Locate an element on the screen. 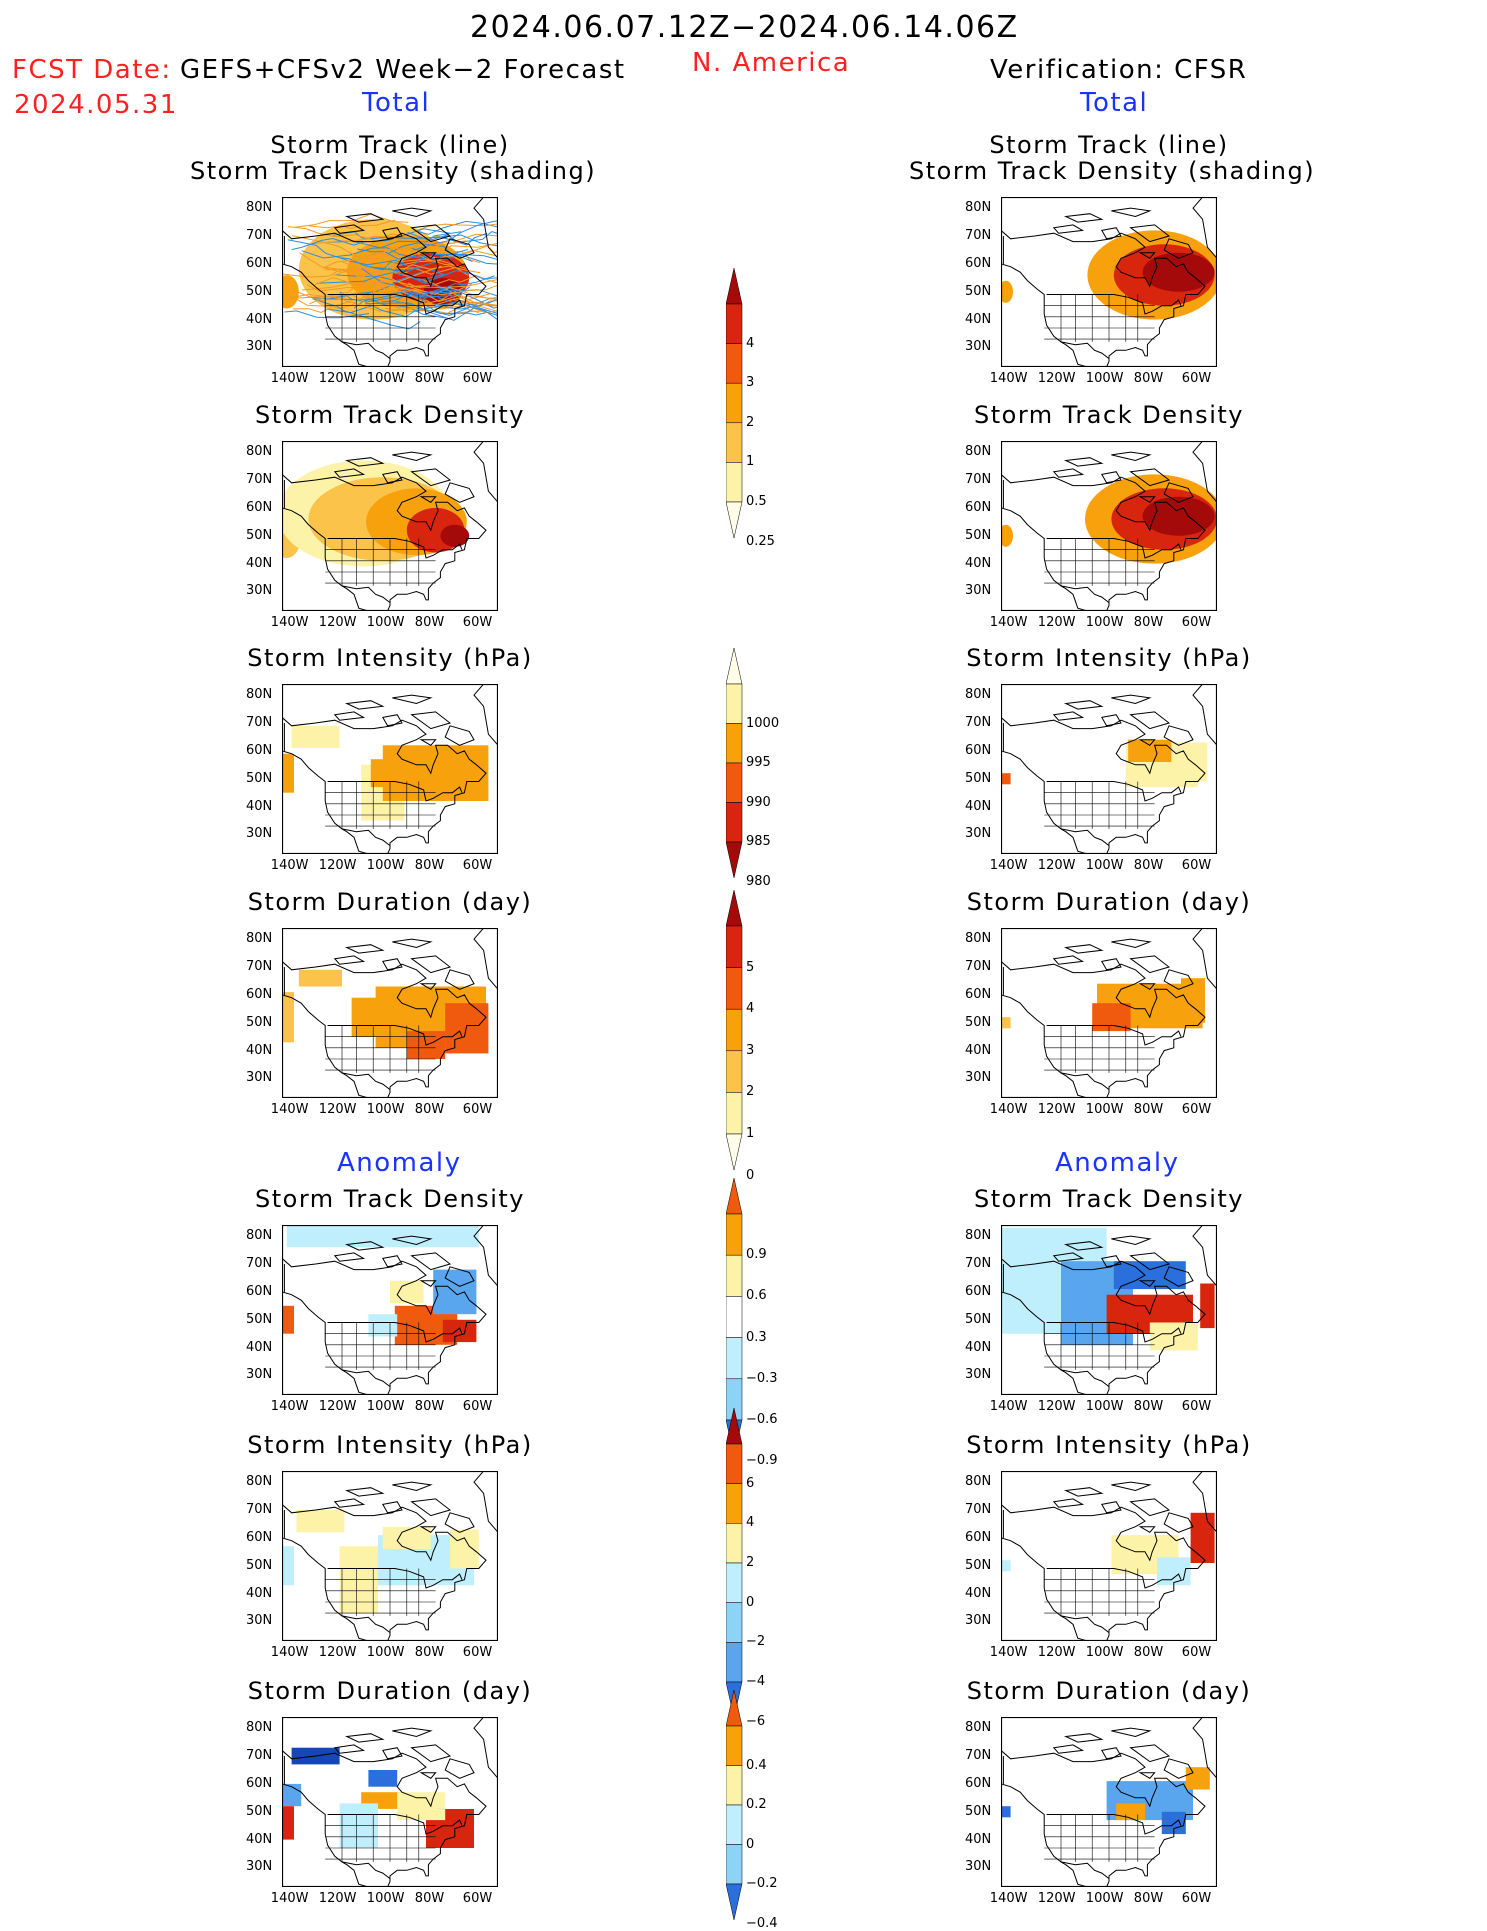 The image size is (1487, 1931). colorbar-tick-label: 5 is located at coordinates (750, 967).